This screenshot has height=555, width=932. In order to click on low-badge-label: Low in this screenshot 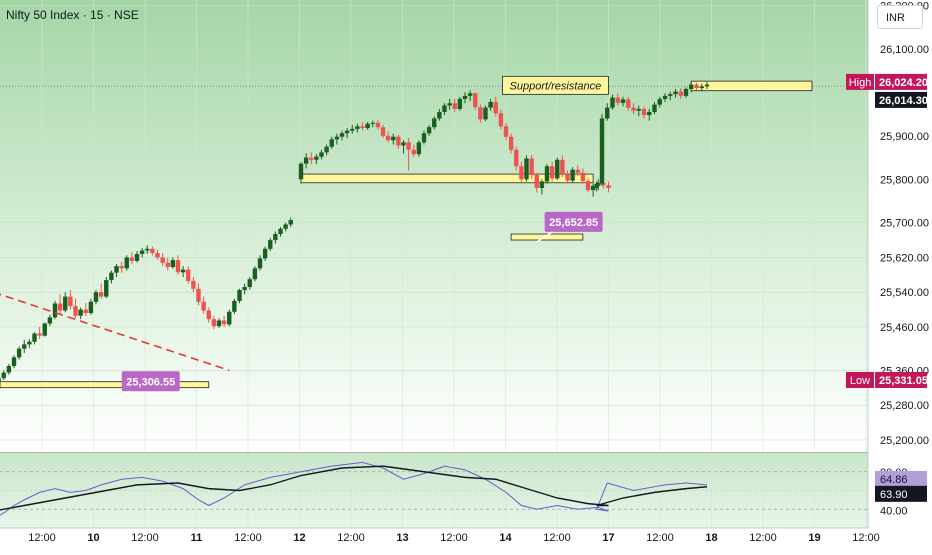, I will do `click(860, 381)`.